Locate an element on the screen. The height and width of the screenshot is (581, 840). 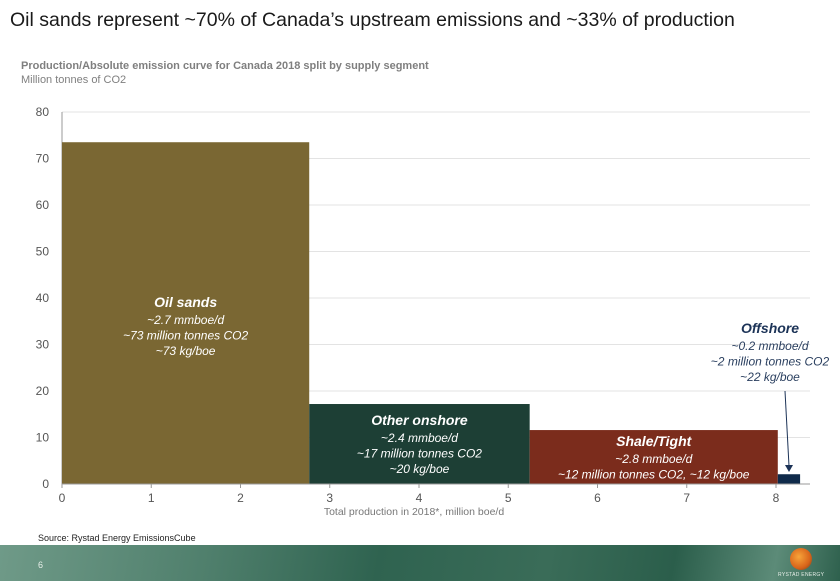
segment-detail: ~73 million tonnes CO2 is located at coordinates (185, 336).